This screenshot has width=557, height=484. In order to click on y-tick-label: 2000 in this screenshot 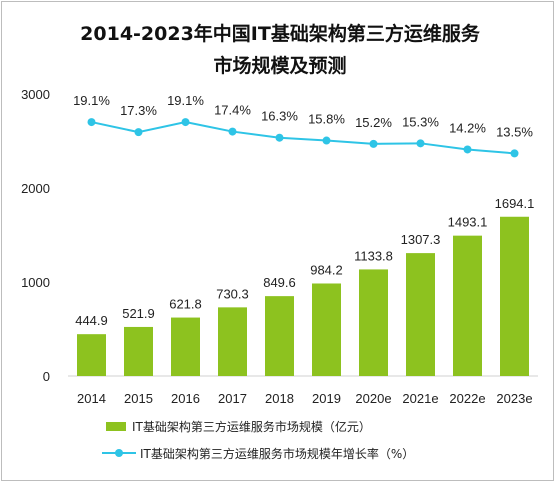, I will do `click(35, 188)`.